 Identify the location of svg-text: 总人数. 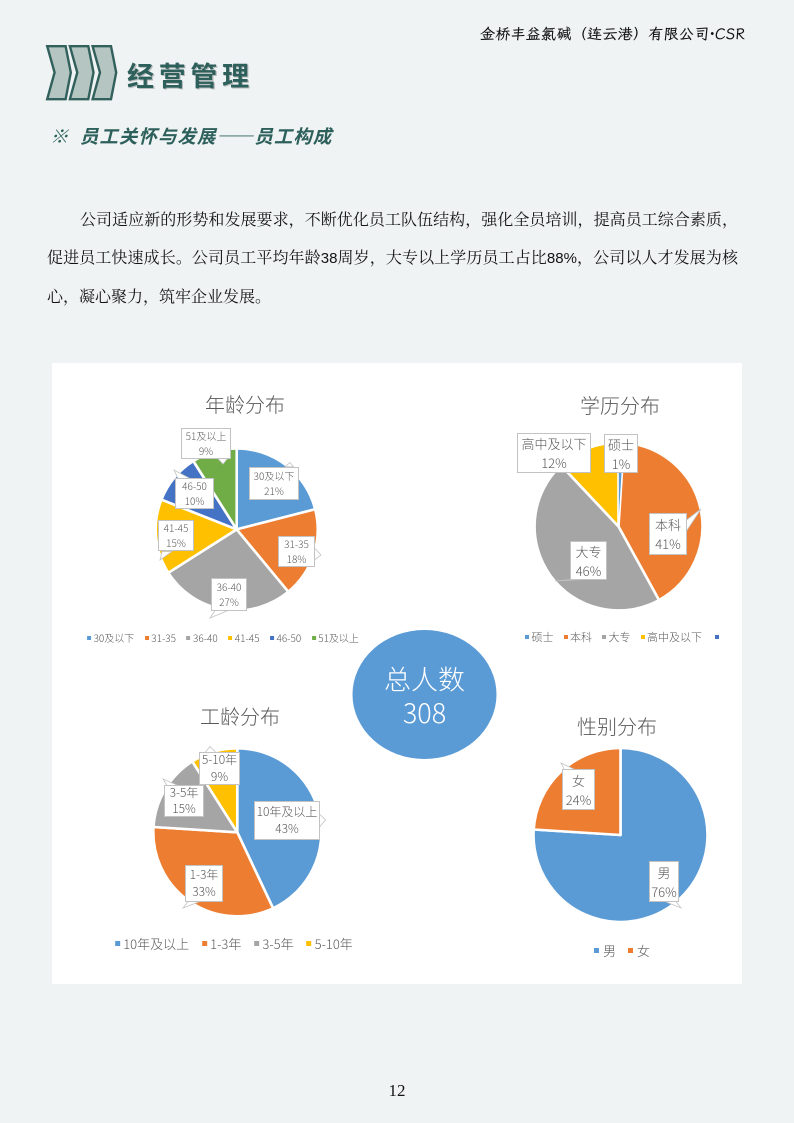
(424, 678).